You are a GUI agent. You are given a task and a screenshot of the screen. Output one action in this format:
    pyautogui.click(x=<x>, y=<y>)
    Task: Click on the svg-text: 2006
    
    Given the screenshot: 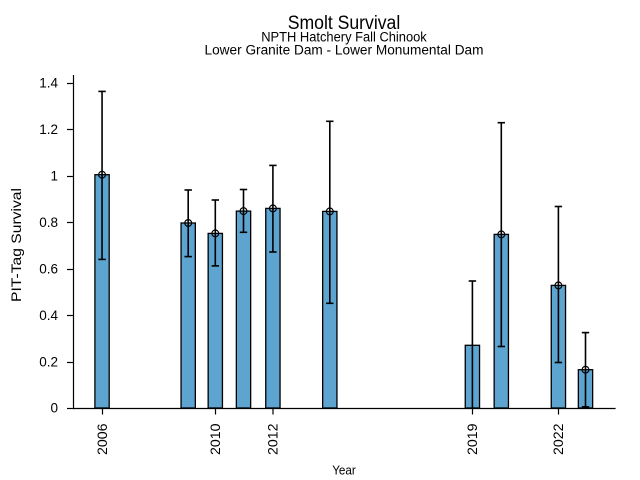 What is the action you would take?
    pyautogui.click(x=102, y=440)
    